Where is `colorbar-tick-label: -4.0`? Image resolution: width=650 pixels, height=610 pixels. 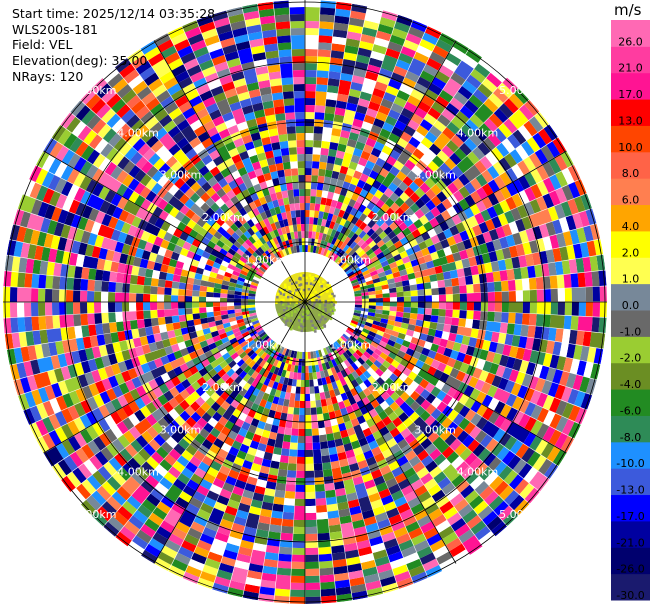 colorbar-tick-label: -4.0 is located at coordinates (630, 384).